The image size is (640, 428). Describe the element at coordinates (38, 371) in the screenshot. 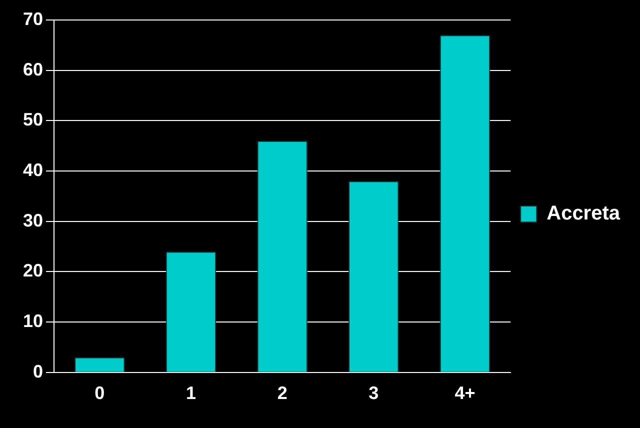

I see `y-tick-label: 0` at that location.